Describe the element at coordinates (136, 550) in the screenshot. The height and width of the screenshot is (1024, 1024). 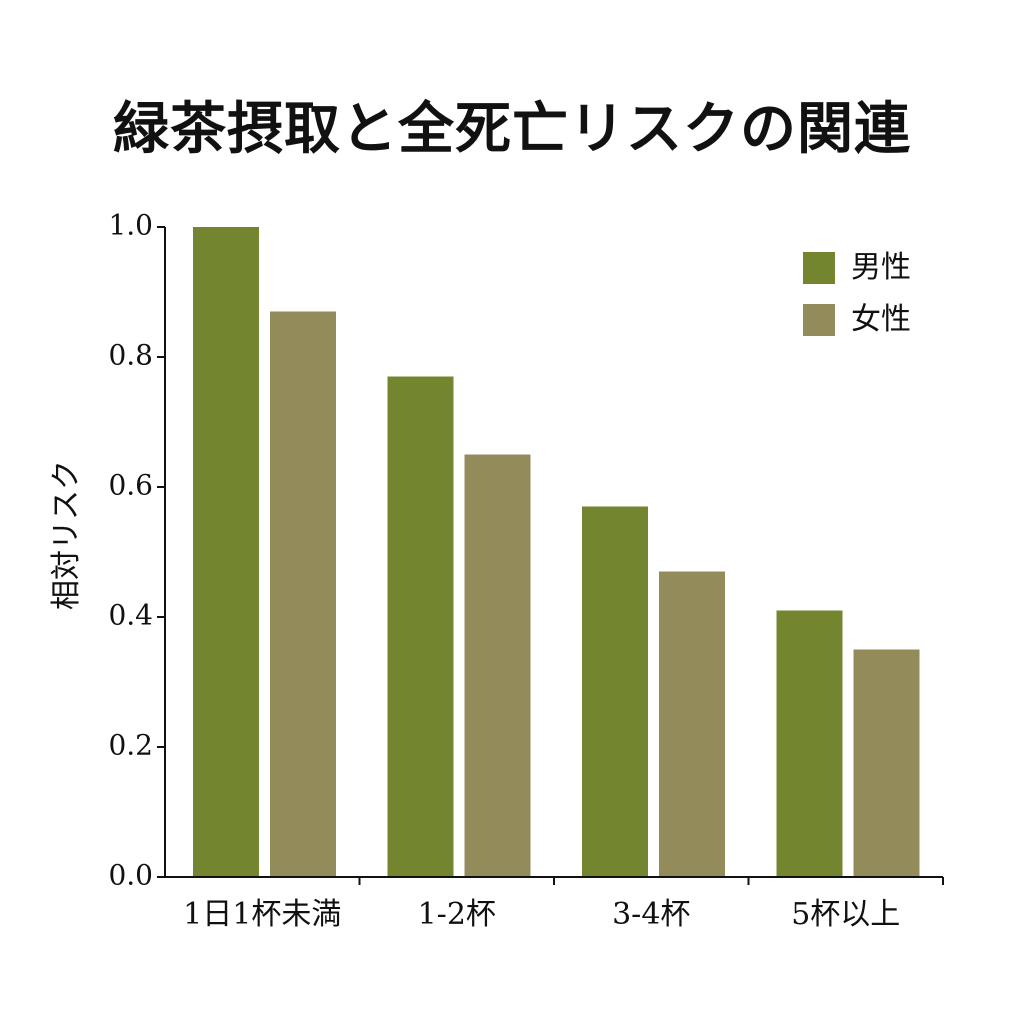
I see `y-axis-ticks: 0.0 0.2 0.4 0.6 0.8 1.0` at that location.